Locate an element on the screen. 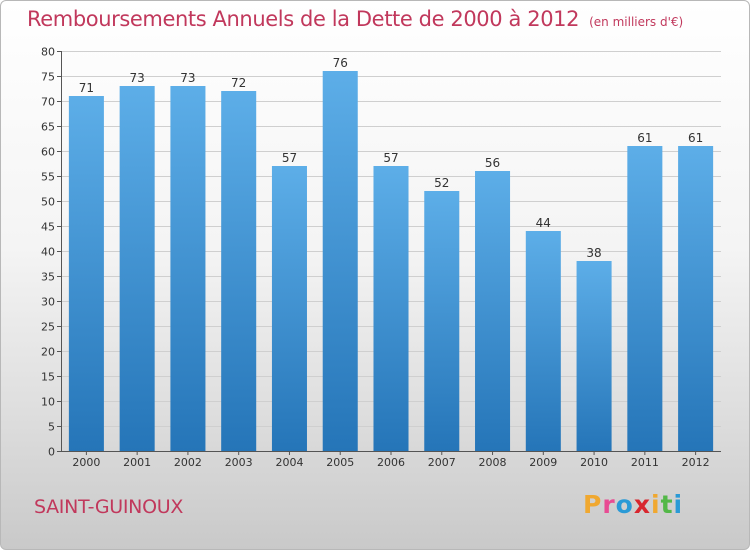 The height and width of the screenshot is (550, 750). y-tick-label: 35 is located at coordinates (48, 277).